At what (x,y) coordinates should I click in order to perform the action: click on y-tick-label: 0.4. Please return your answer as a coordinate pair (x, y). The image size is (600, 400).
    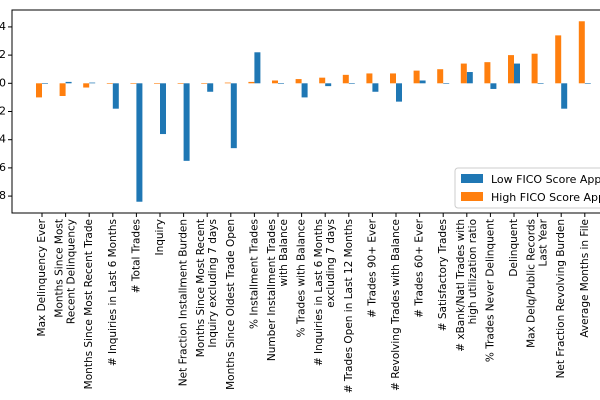
    Looking at the image, I should click on (3, 26).